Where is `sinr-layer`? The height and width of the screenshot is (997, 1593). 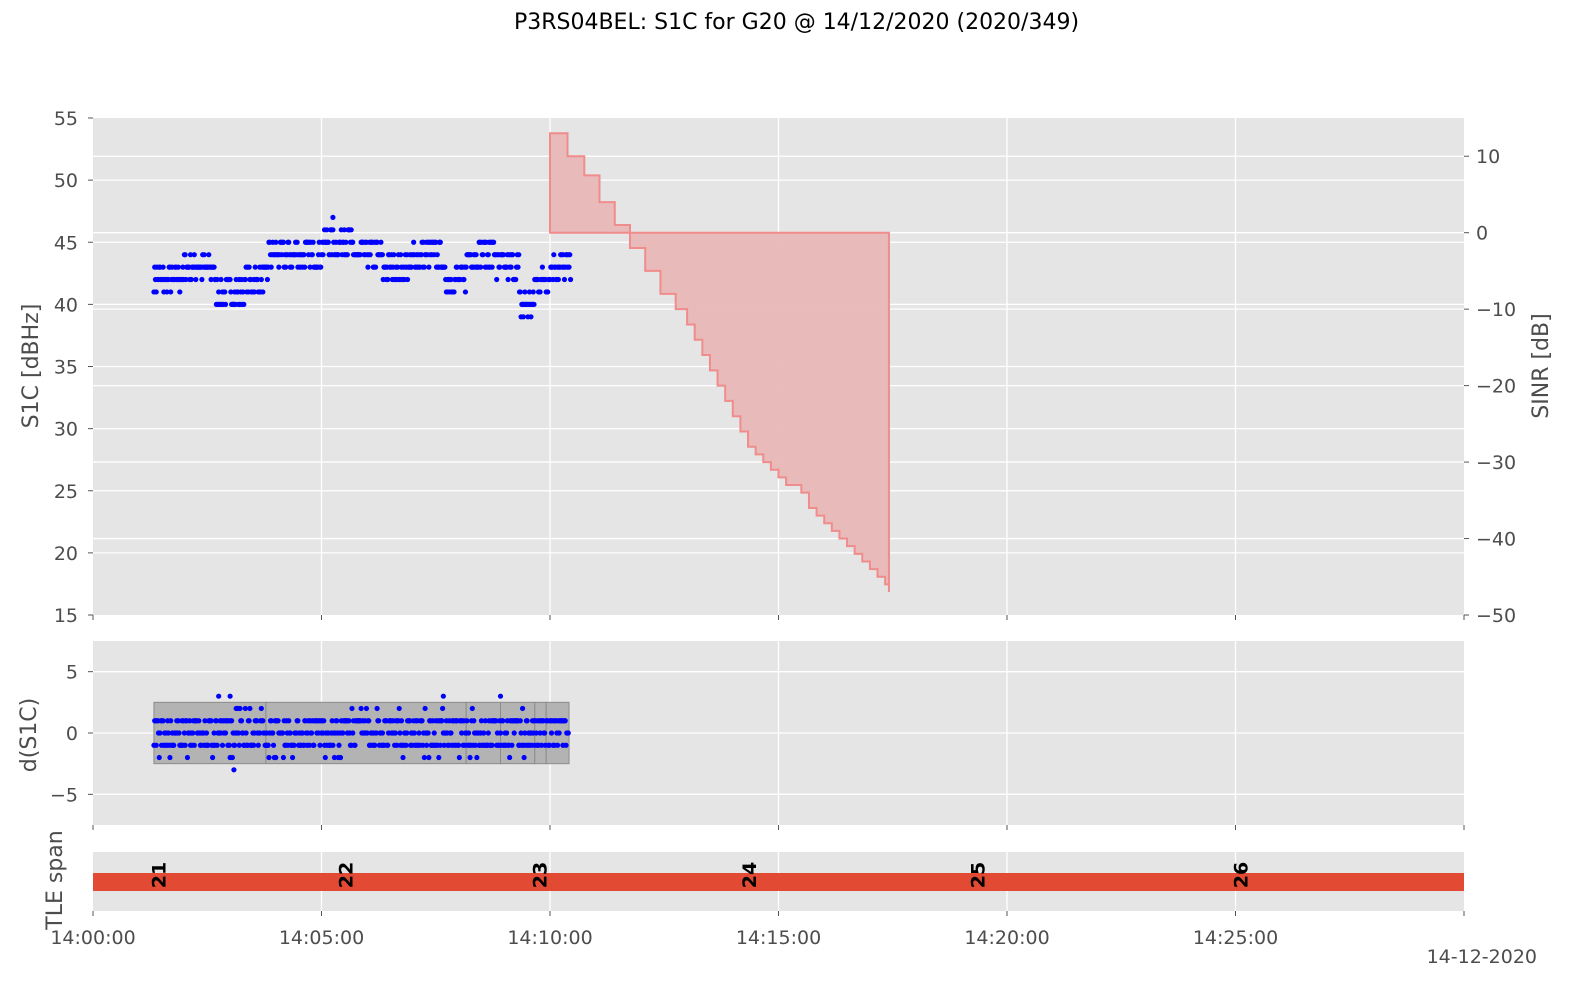
sinr-layer is located at coordinates (719, 362).